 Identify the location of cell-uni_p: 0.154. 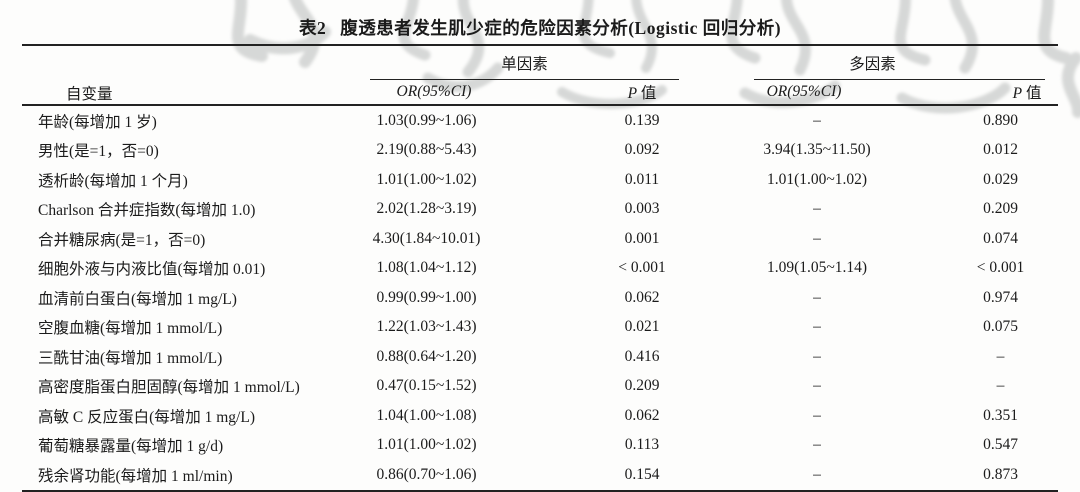
(642, 474).